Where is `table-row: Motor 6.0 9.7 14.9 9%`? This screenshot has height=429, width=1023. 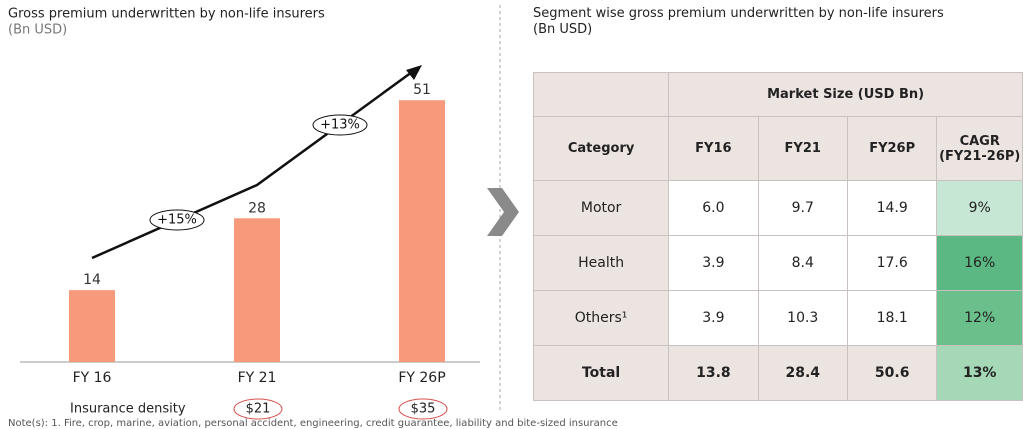 table-row: Motor 6.0 9.7 14.9 9% is located at coordinates (777, 208).